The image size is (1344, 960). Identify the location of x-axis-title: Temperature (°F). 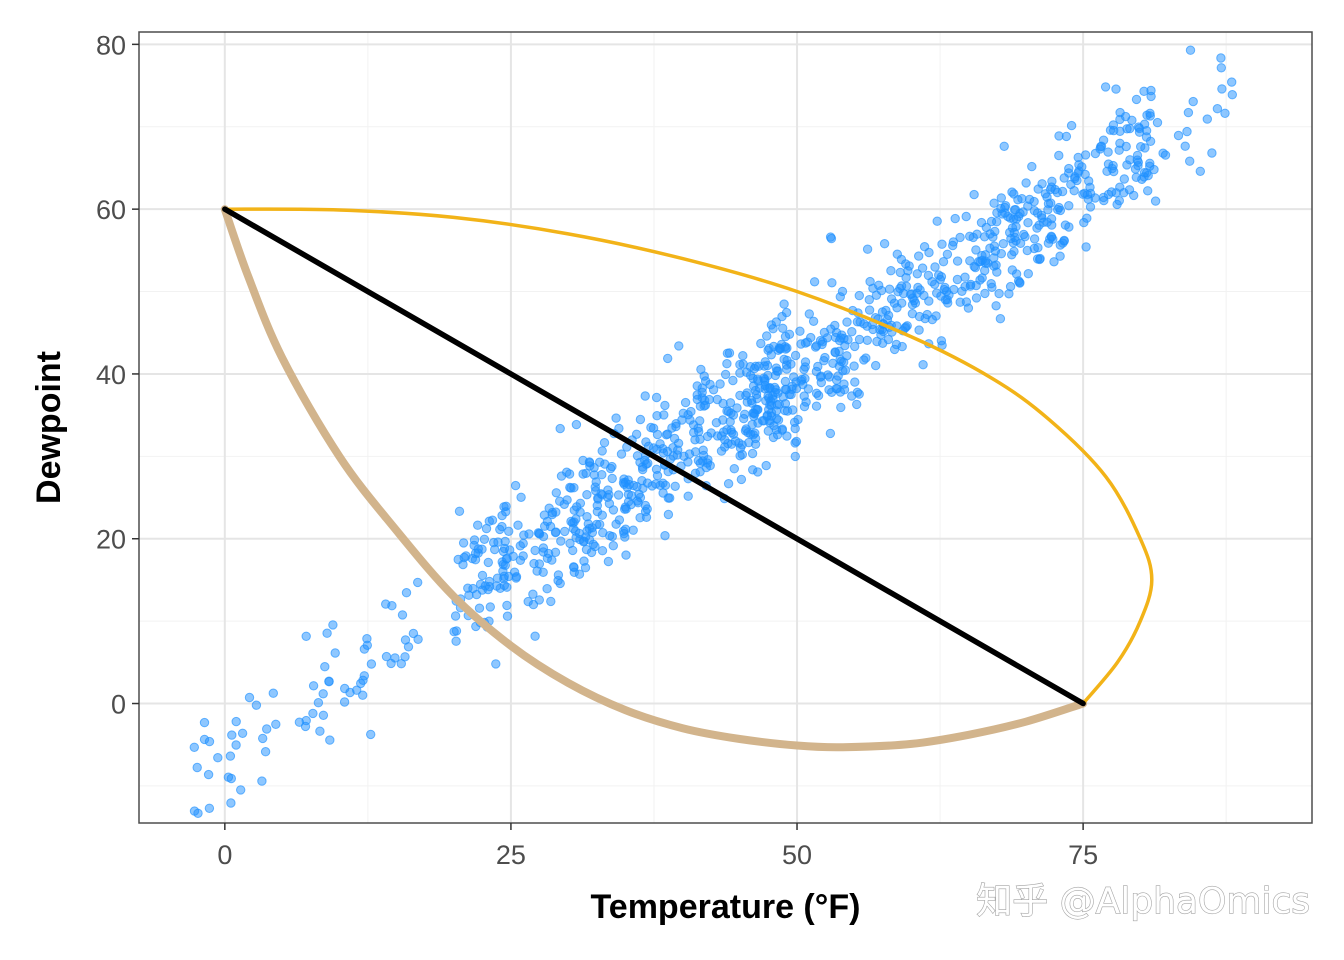
(726, 907).